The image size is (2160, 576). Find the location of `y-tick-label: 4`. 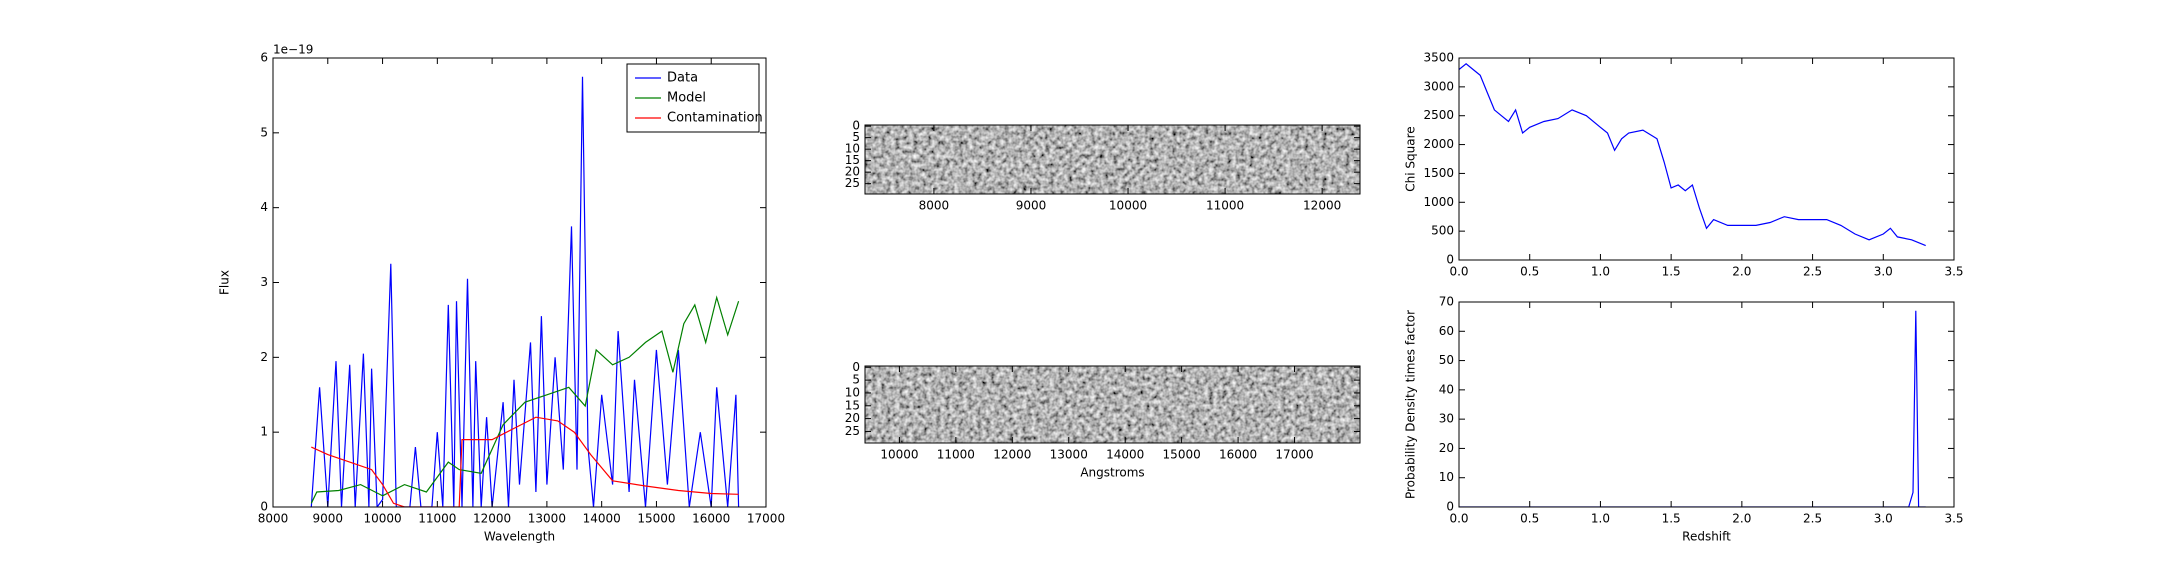

y-tick-label: 4 is located at coordinates (264, 207).